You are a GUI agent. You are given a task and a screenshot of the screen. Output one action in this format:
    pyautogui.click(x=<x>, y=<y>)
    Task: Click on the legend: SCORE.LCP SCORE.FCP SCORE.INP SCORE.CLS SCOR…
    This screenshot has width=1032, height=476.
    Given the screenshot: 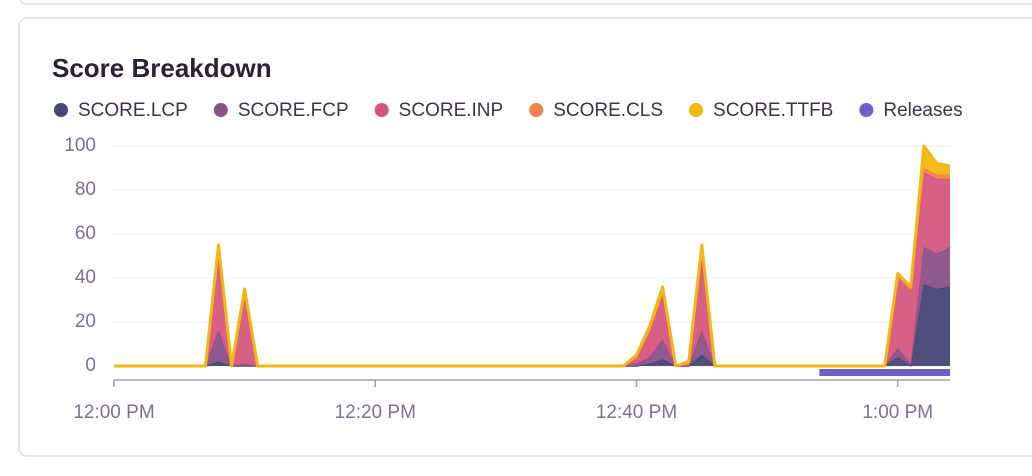 What is the action you would take?
    pyautogui.click(x=508, y=110)
    